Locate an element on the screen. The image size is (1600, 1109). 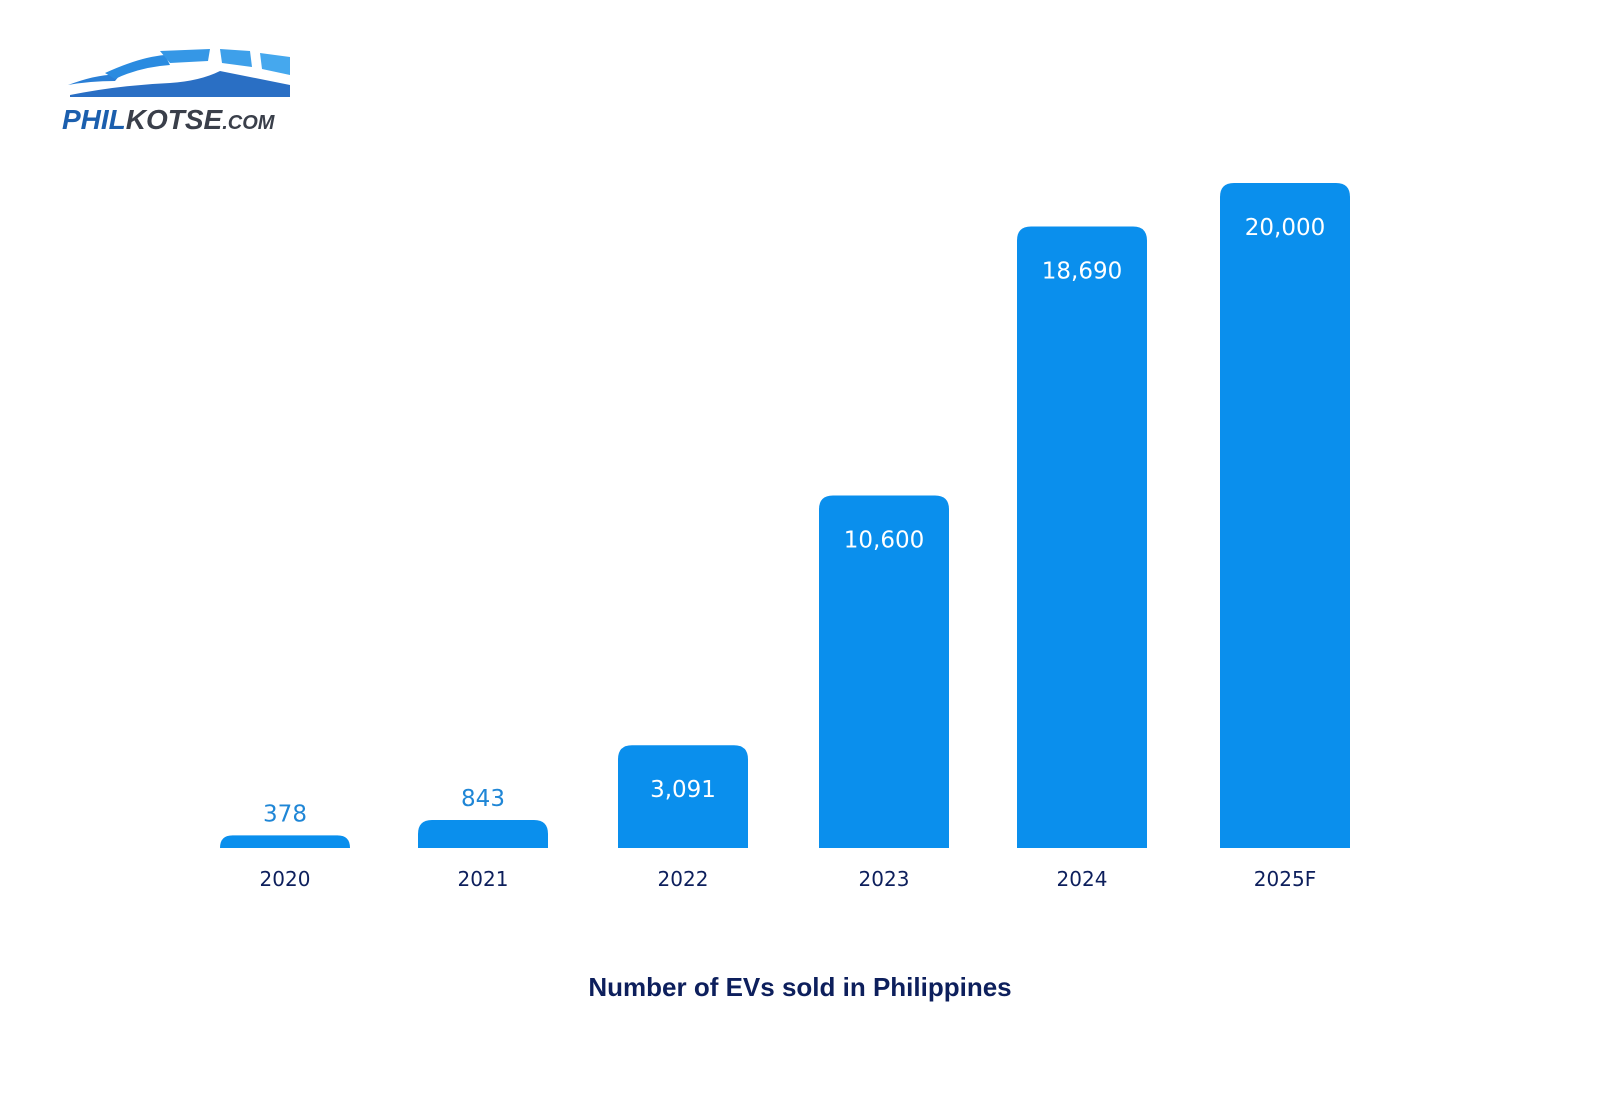
bar-2023 is located at coordinates (884, 671).